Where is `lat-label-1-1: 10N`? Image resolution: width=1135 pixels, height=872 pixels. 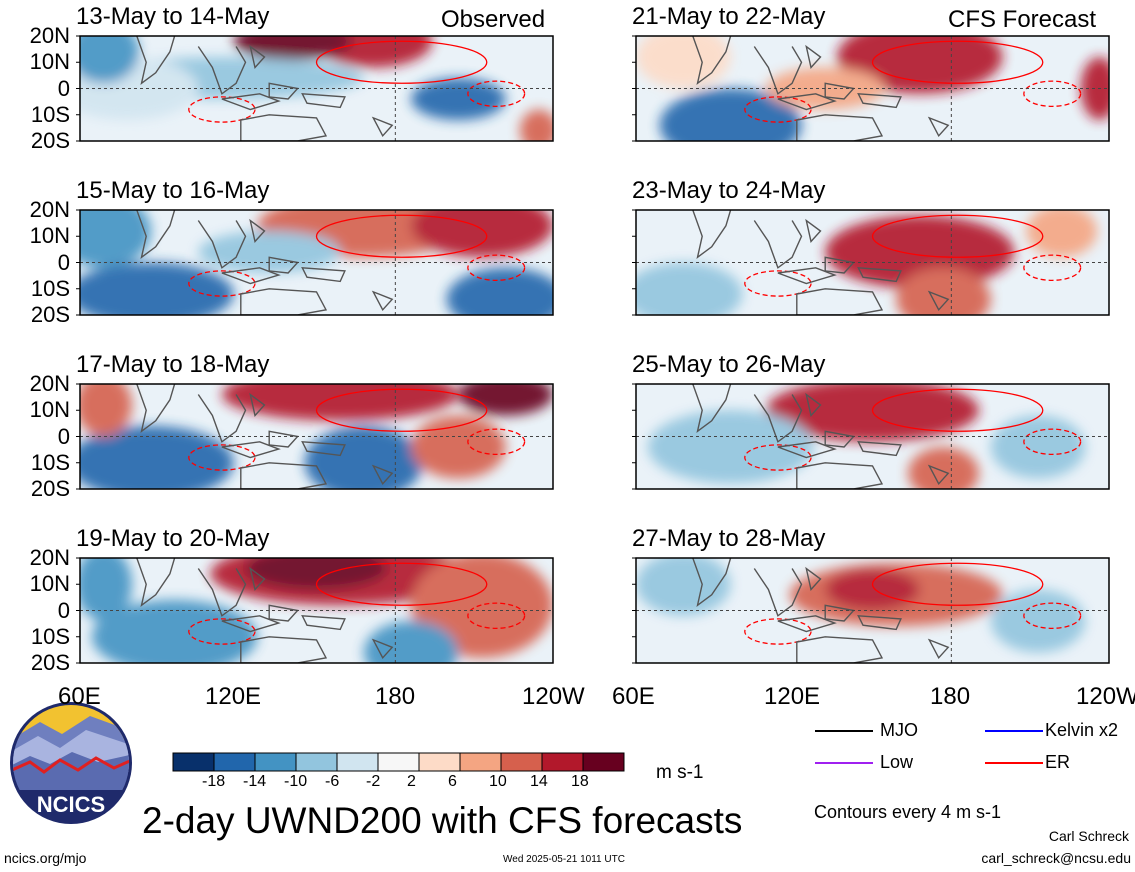
lat-label-1-1: 10N is located at coordinates (49, 236).